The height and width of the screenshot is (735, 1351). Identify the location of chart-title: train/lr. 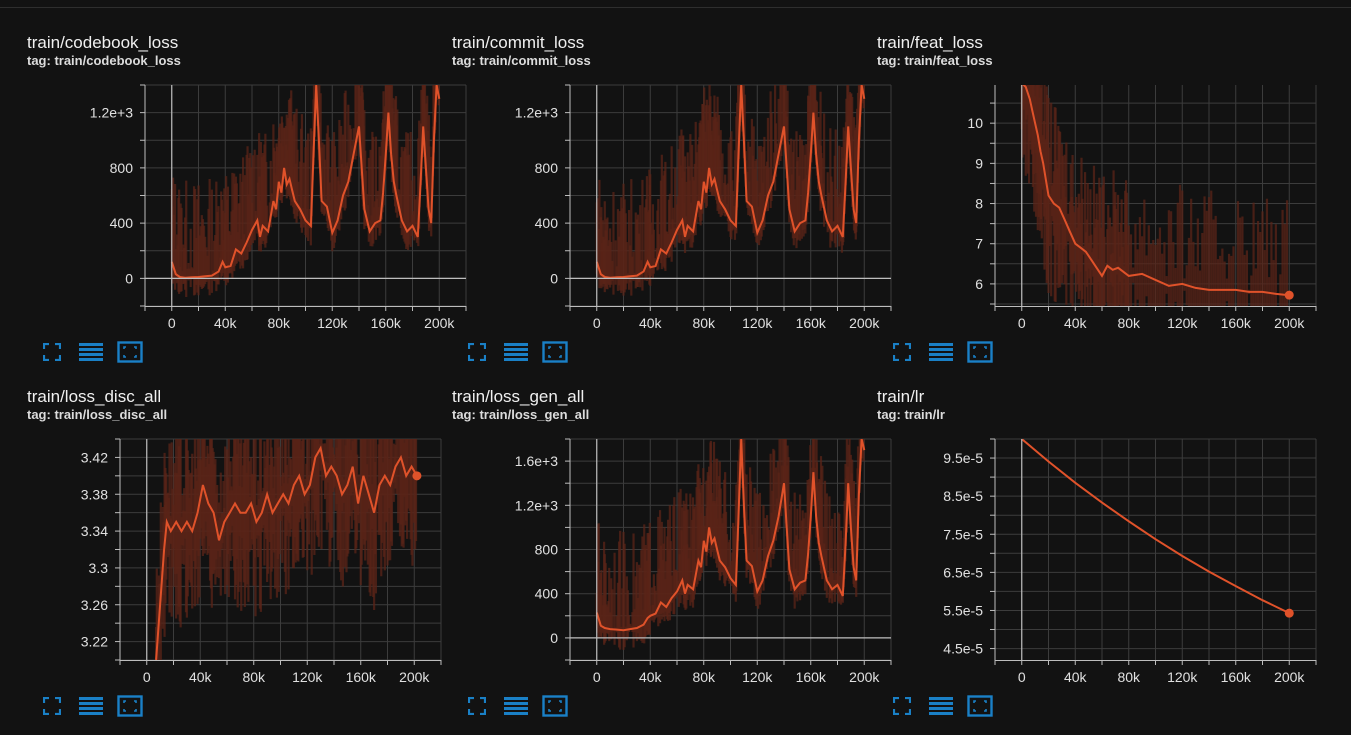
(901, 396).